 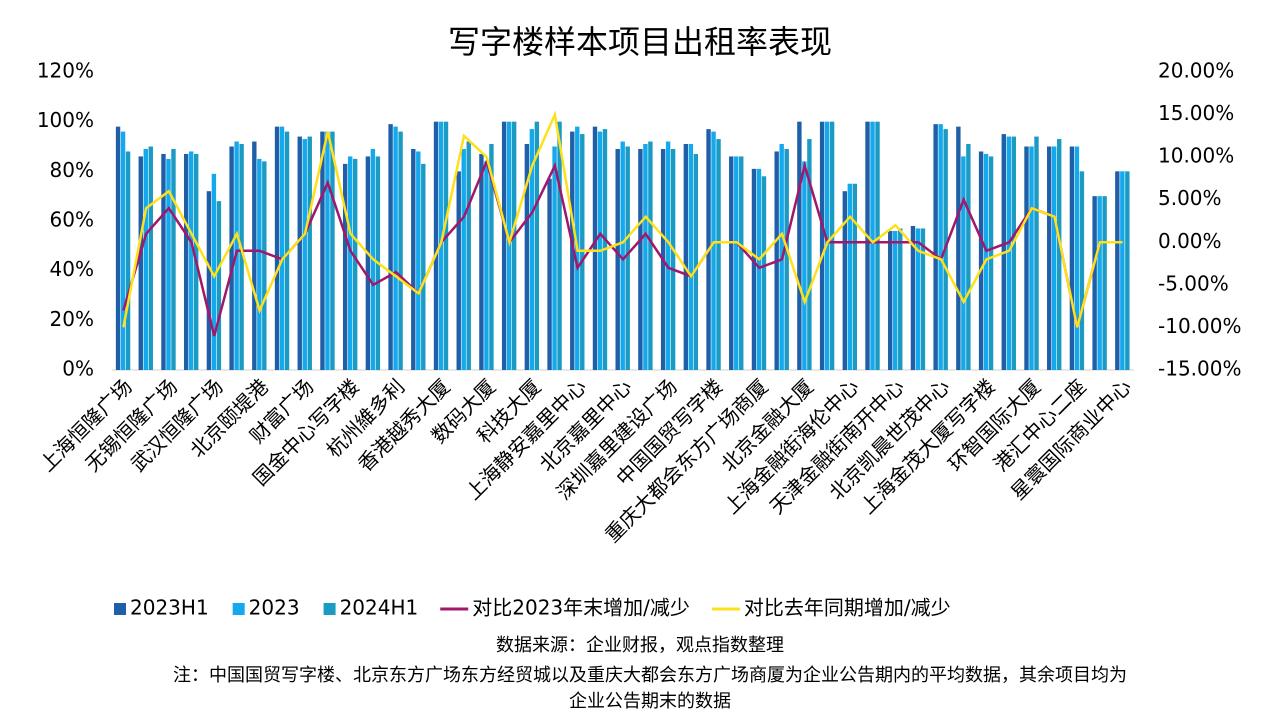 I want to click on legend-label: 对比去年同期增加/减少, so click(x=847, y=608).